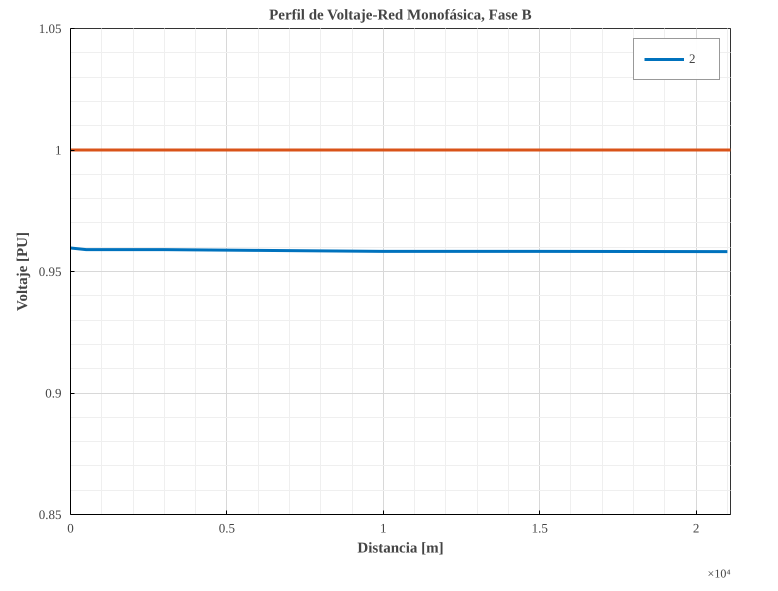  I want to click on text: ×10⁴, so click(719, 573).